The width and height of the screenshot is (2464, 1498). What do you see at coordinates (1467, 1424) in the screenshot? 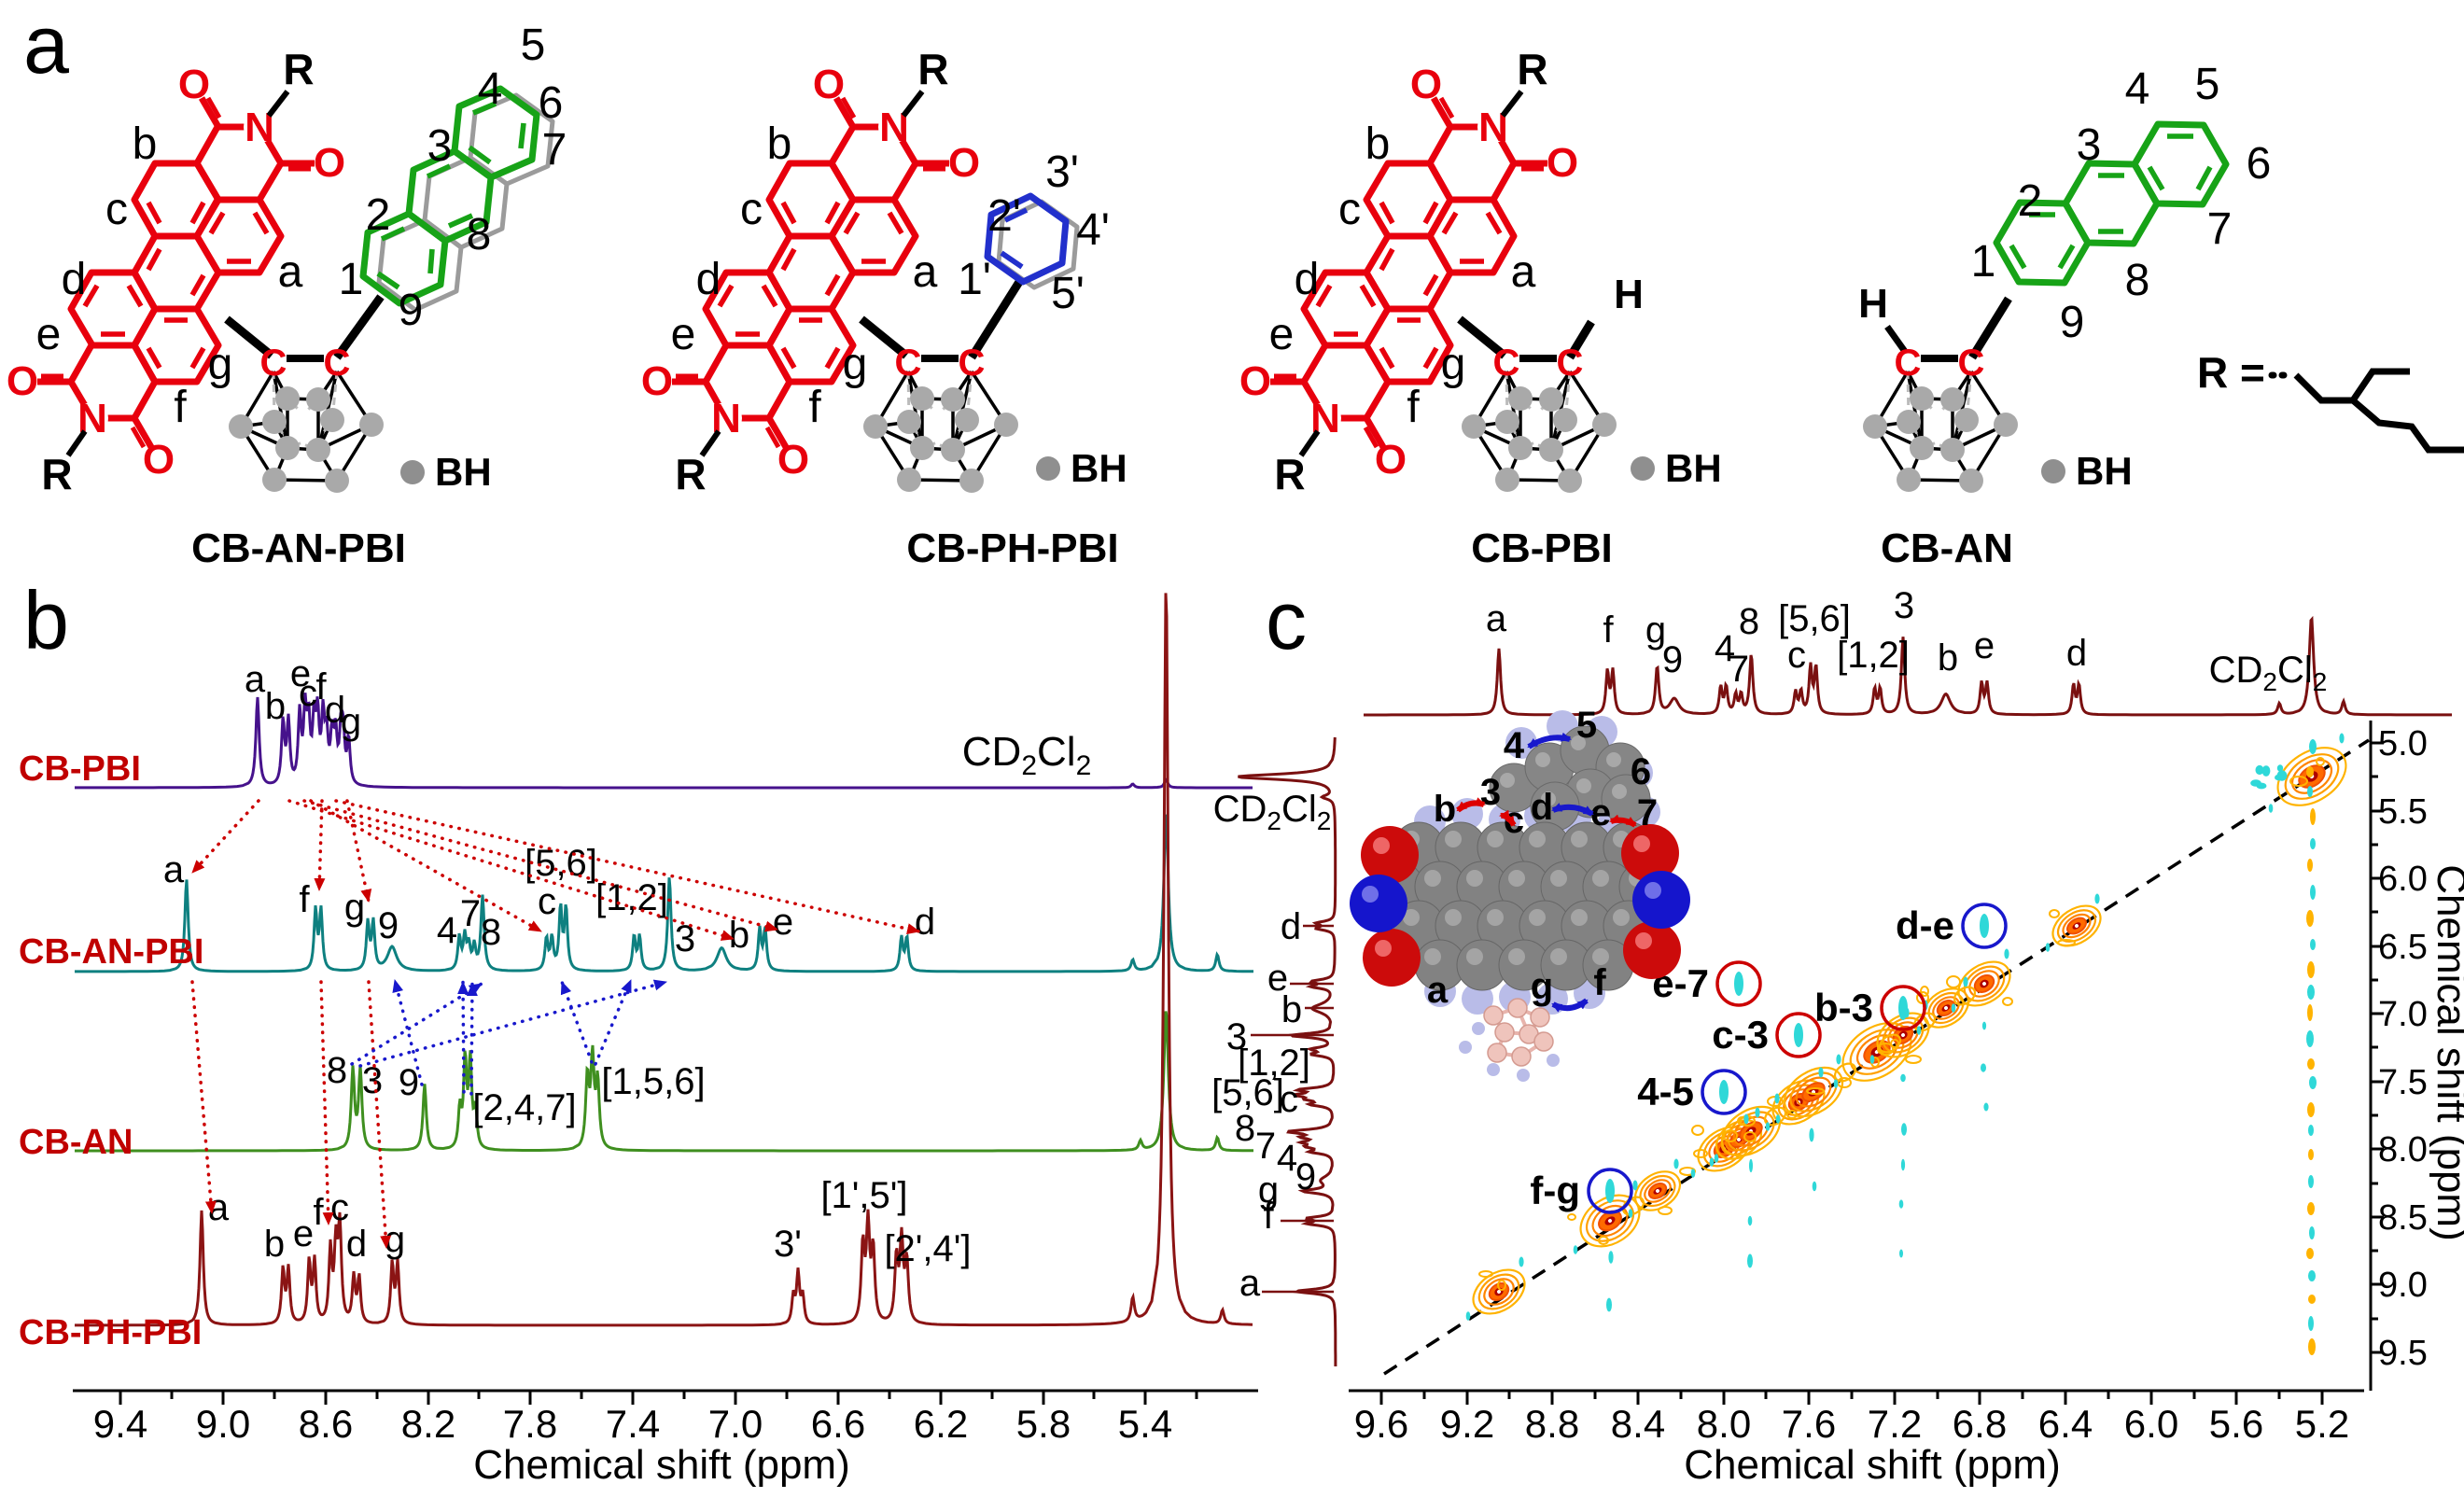
I see `svg-text: 9.2` at bounding box center [1467, 1424].